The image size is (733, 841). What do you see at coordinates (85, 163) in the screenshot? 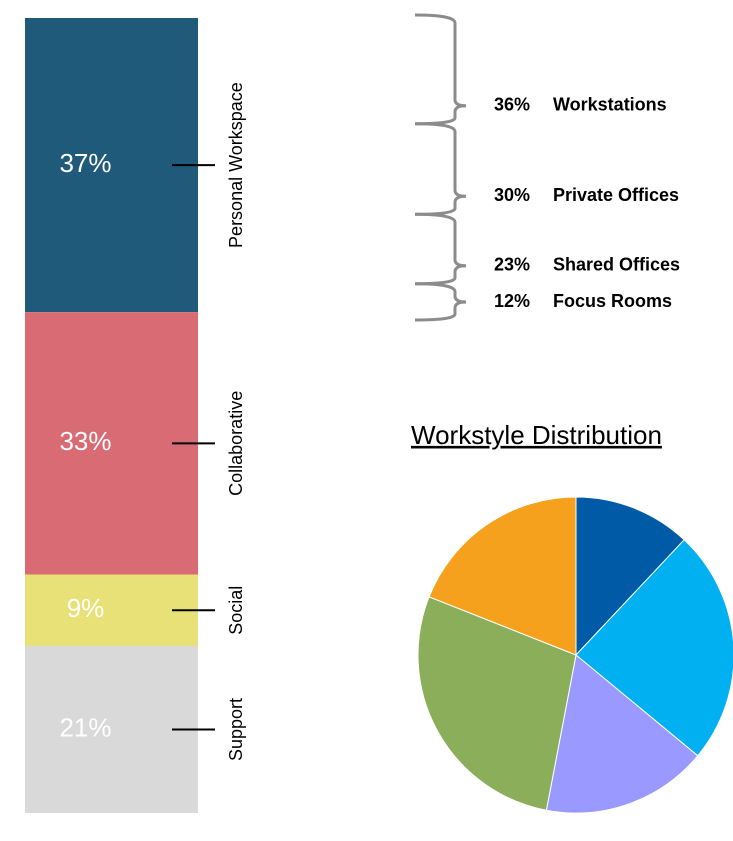
I see `segment-label: 37%` at bounding box center [85, 163].